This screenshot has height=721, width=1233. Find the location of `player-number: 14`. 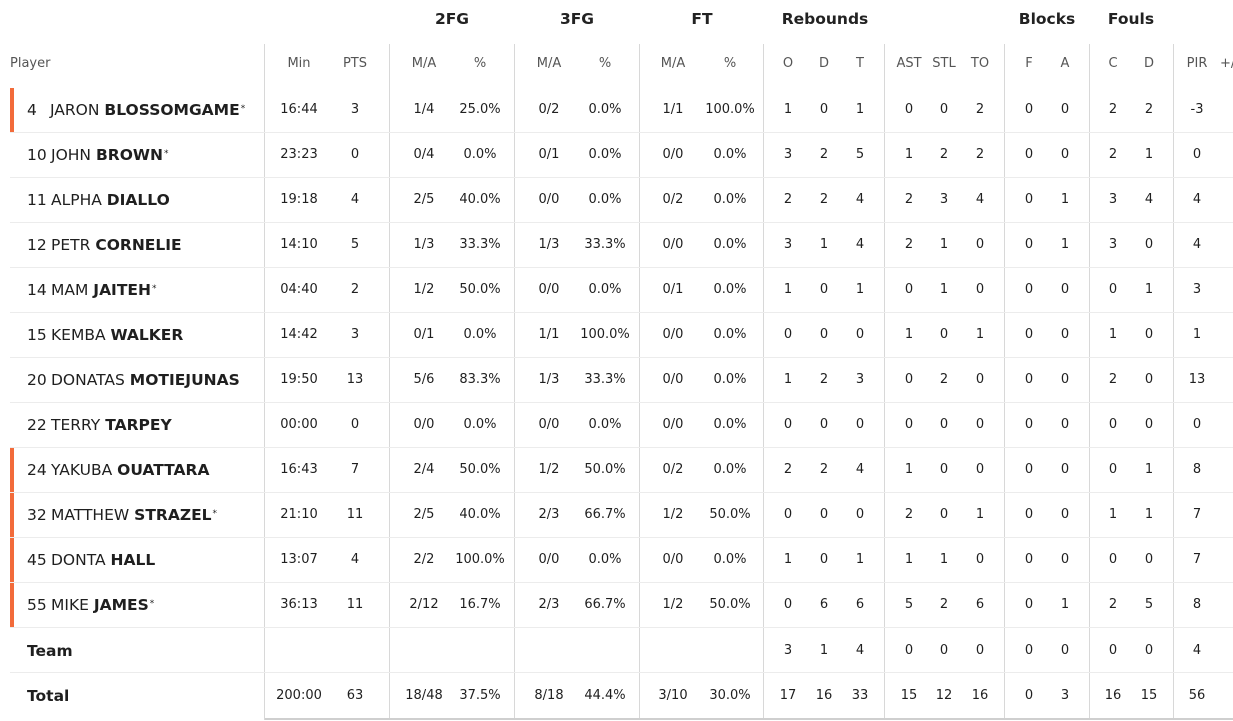

player-number: 14 is located at coordinates (37, 290).